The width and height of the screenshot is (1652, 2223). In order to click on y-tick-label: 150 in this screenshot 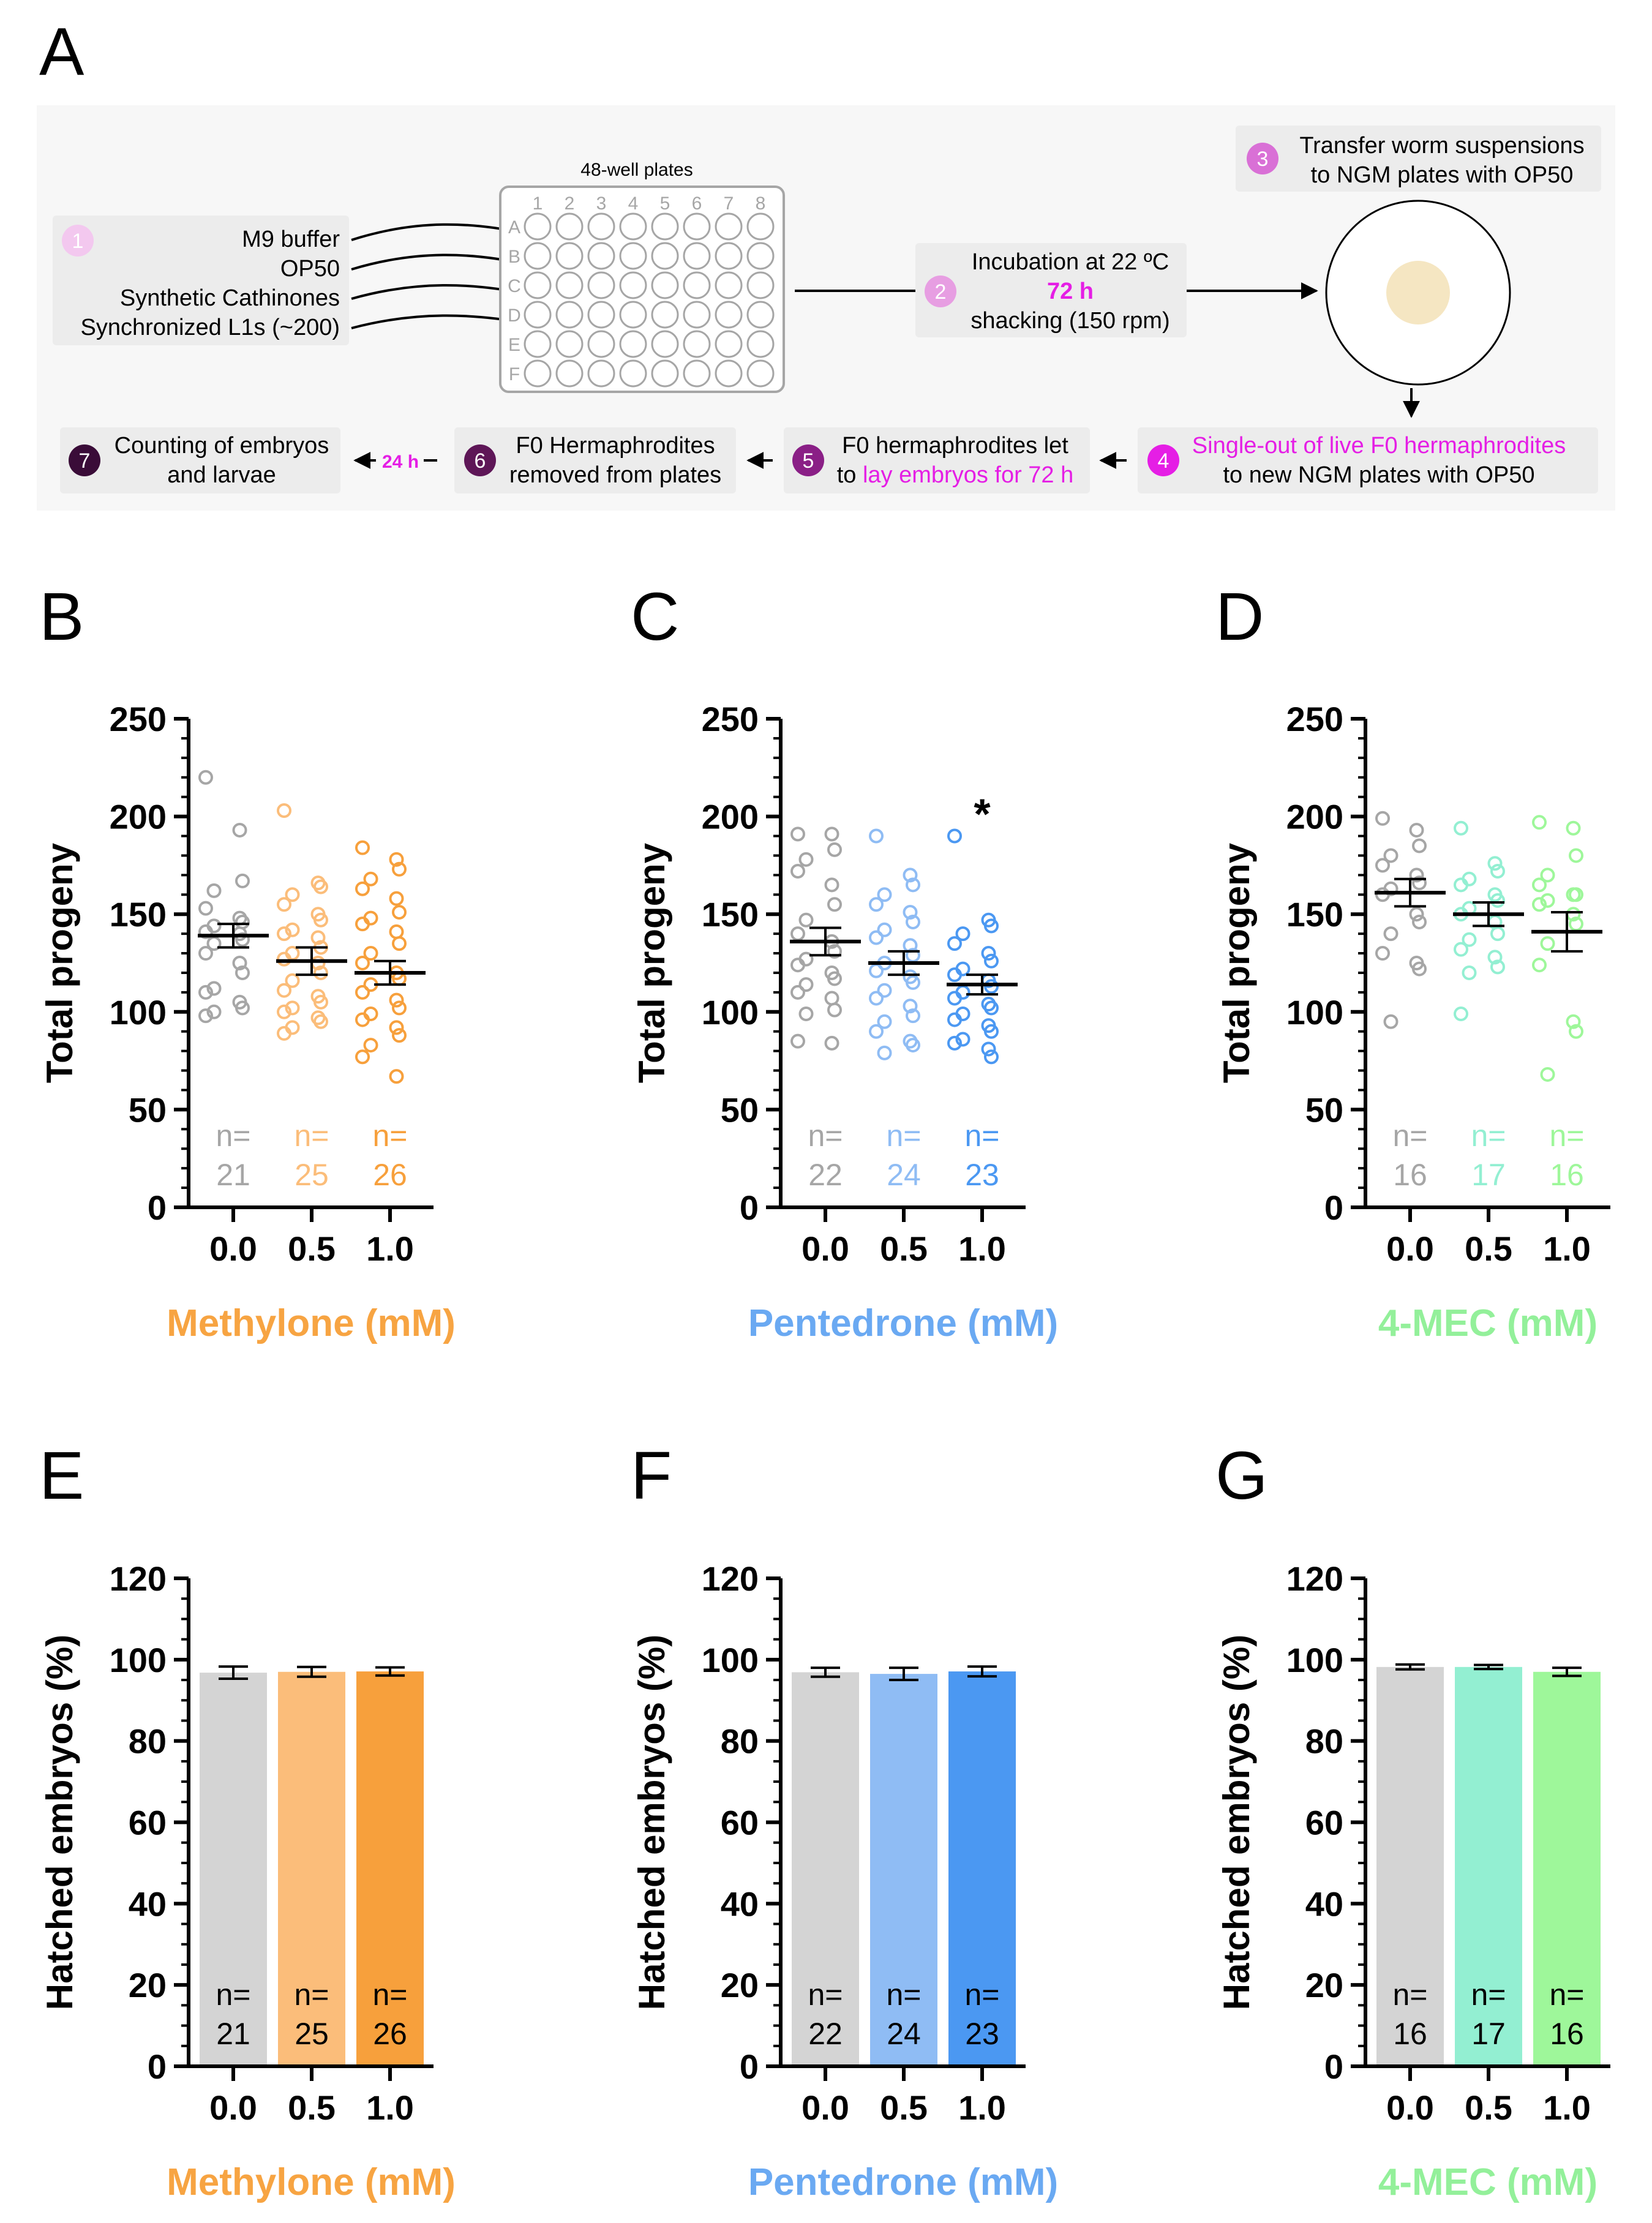, I will do `click(731, 914)`.